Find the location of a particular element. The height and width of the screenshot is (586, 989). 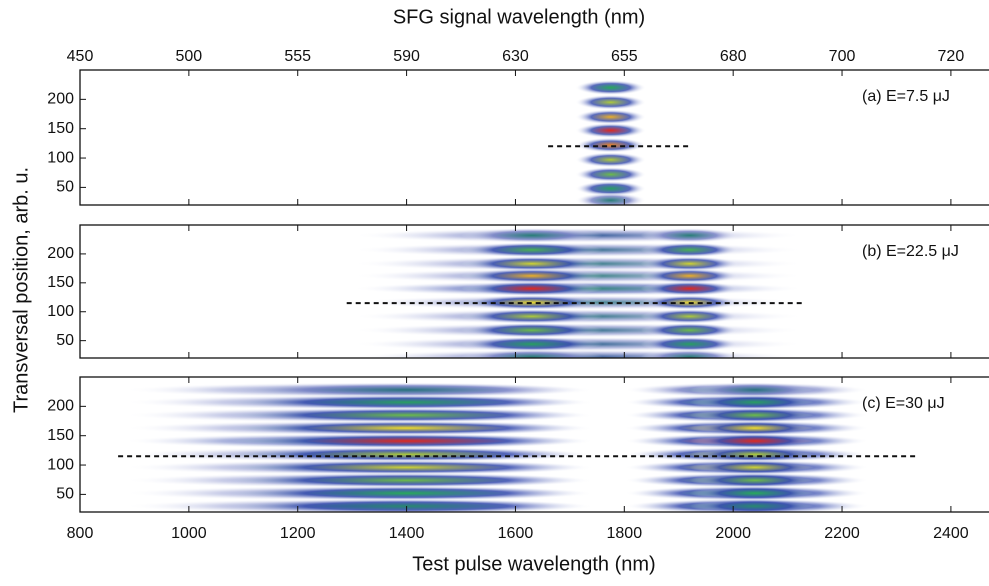

x-tick-label: 1000 is located at coordinates (189, 533).